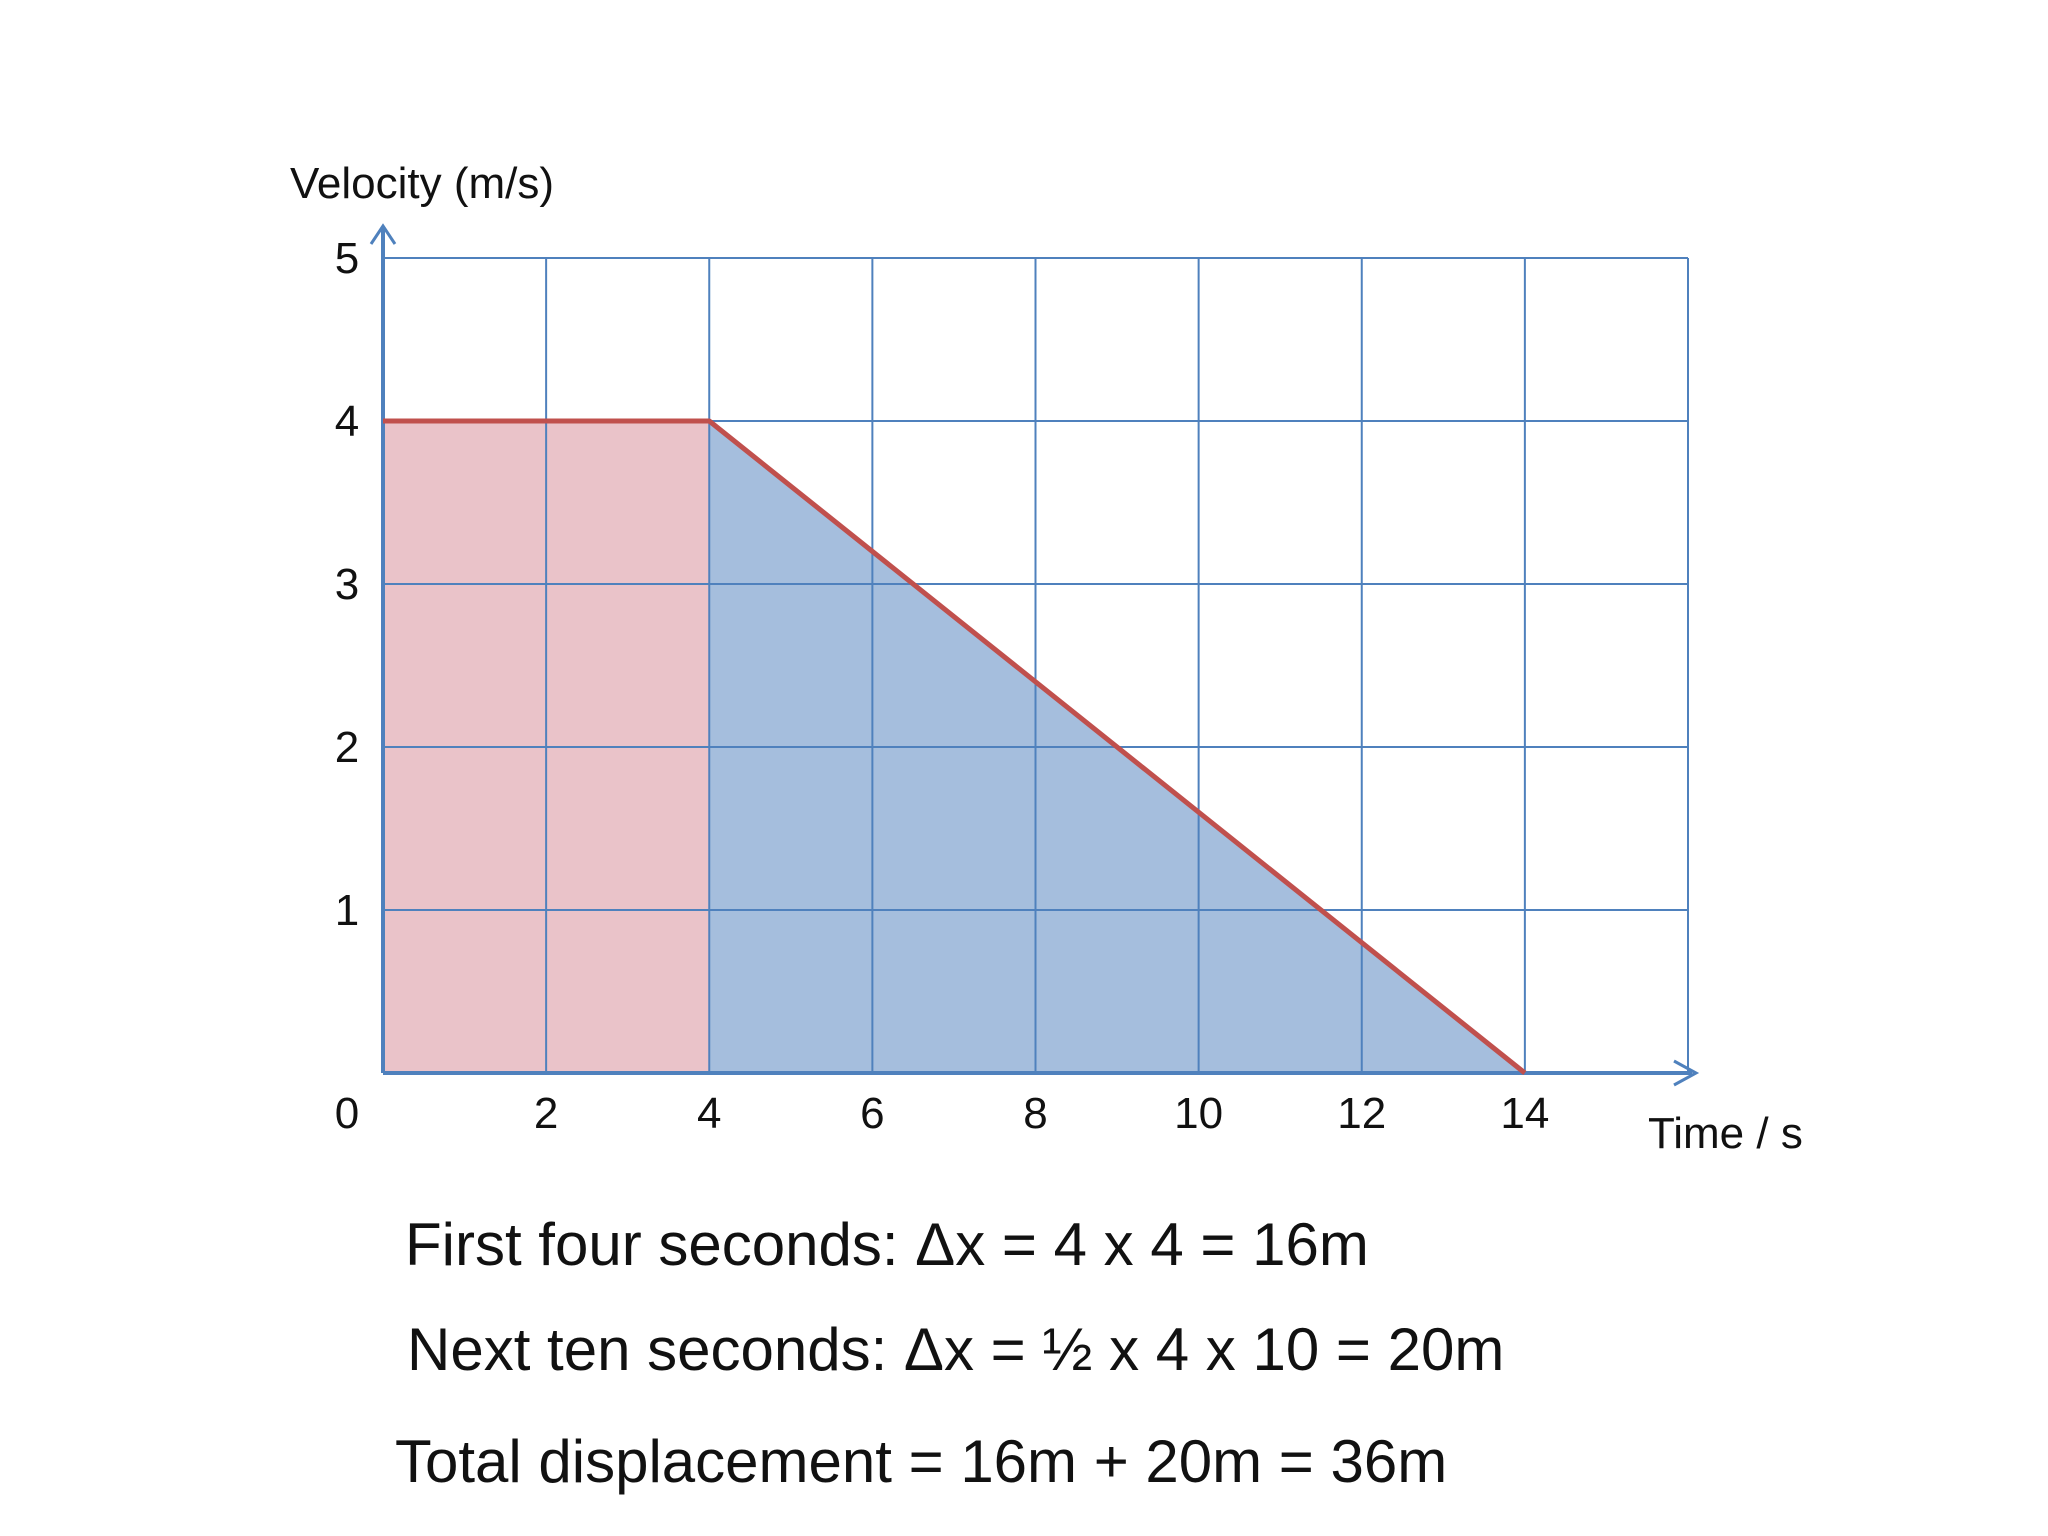 Image resolution: width=2048 pixels, height=1536 pixels. I want to click on y-tick-label-1: 1, so click(347, 910).